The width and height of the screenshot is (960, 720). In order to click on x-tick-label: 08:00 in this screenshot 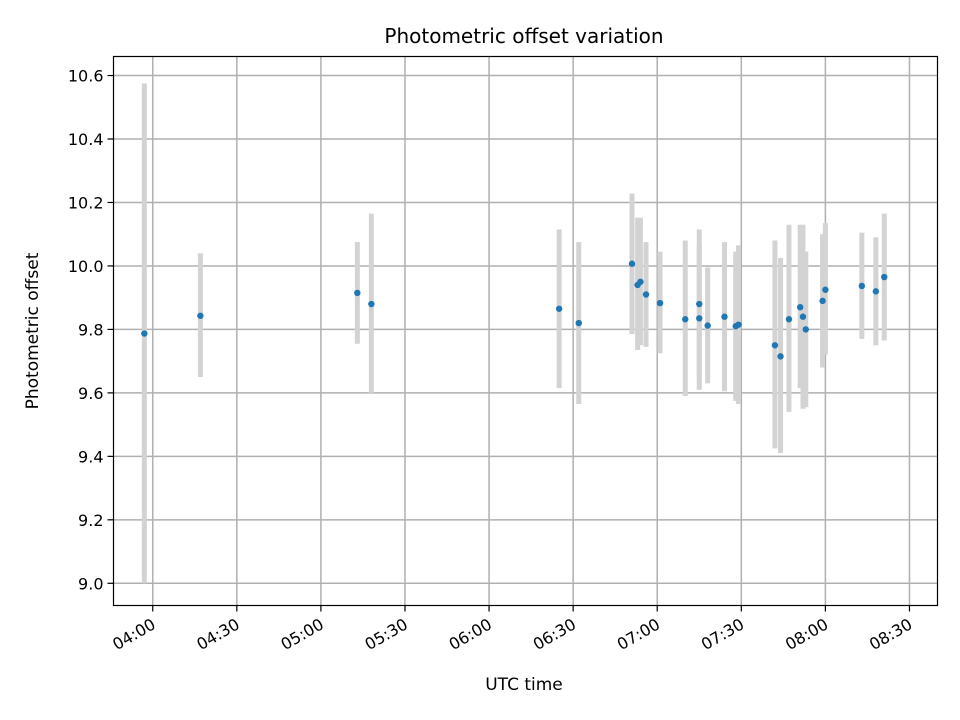, I will do `click(806, 635)`.